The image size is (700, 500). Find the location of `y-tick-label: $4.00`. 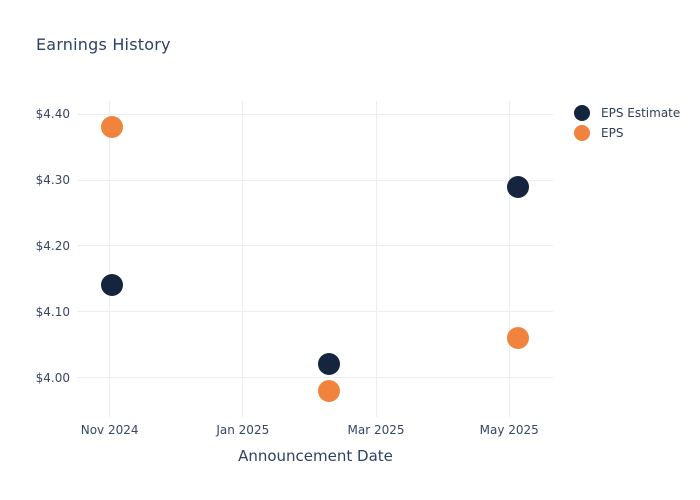

y-tick-label: $4.00 is located at coordinates (52, 377).